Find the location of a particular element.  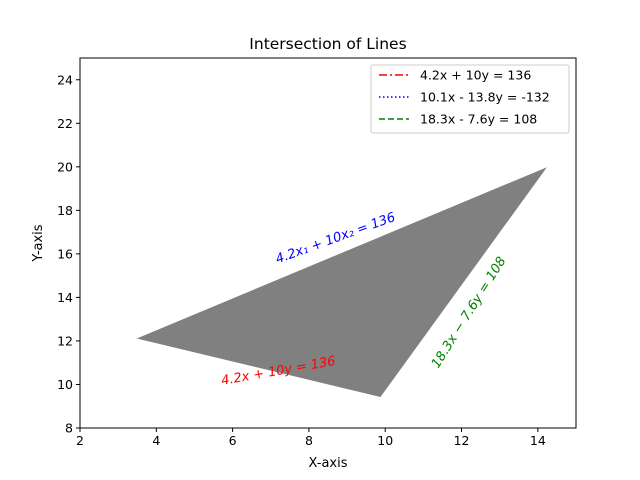

y-axis-label: Y-axis is located at coordinates (38, 243).